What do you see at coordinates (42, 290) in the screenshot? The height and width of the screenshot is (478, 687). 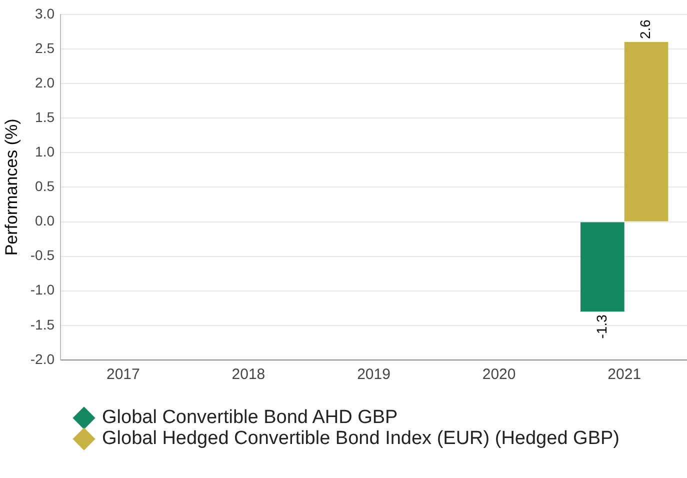 I see `y-tick-label: -1.0` at bounding box center [42, 290].